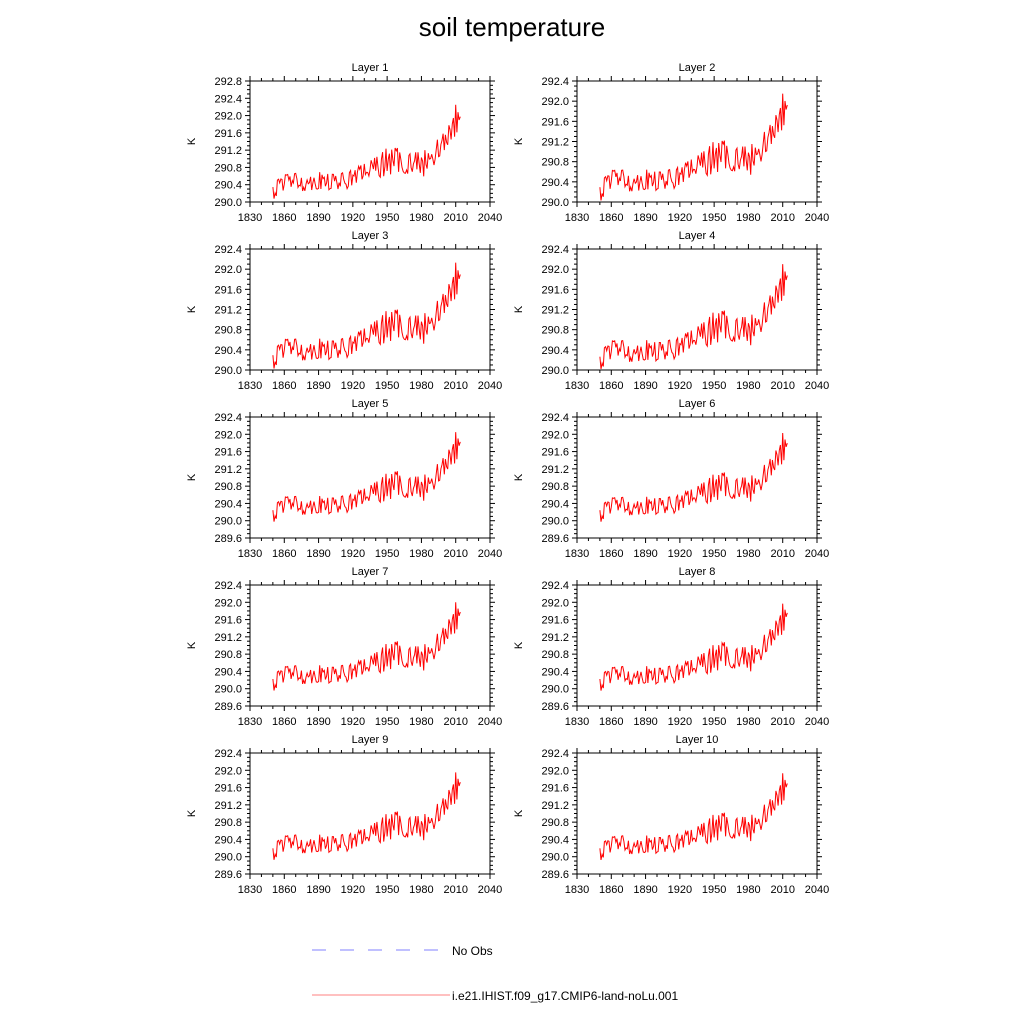  What do you see at coordinates (555, 823) in the screenshot?
I see `layer-10-ytick-label: 290.8` at bounding box center [555, 823].